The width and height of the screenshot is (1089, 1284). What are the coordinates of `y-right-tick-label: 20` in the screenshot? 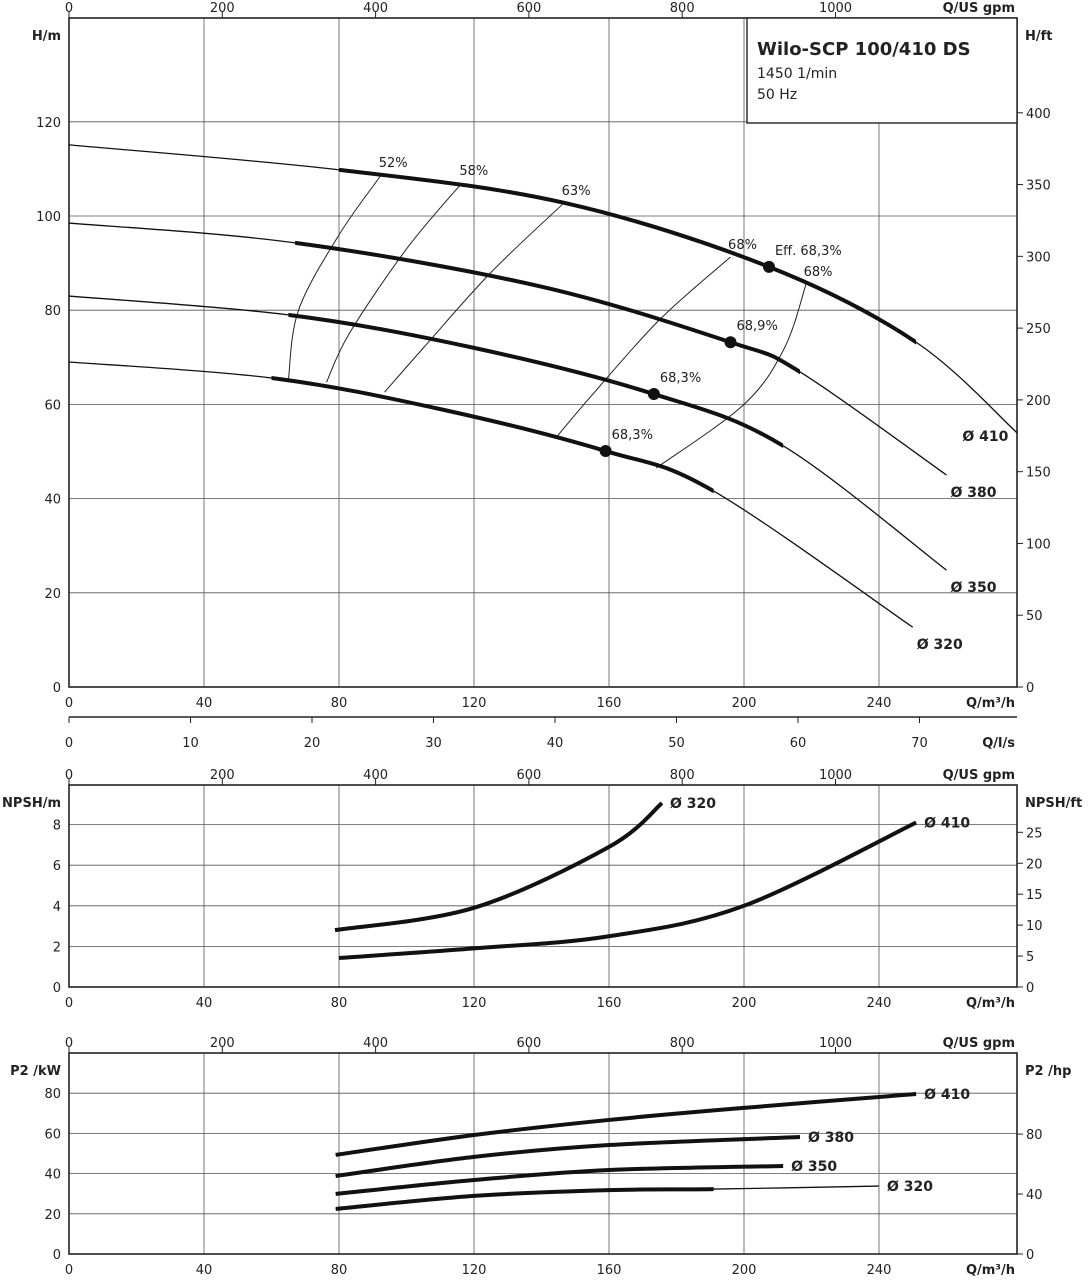 It's located at (1034, 864).